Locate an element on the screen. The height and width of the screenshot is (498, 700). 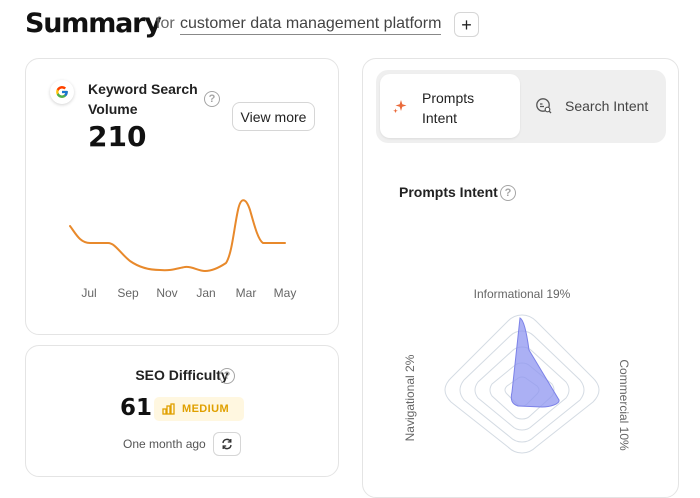
page-title: Summary is located at coordinates (93, 23).